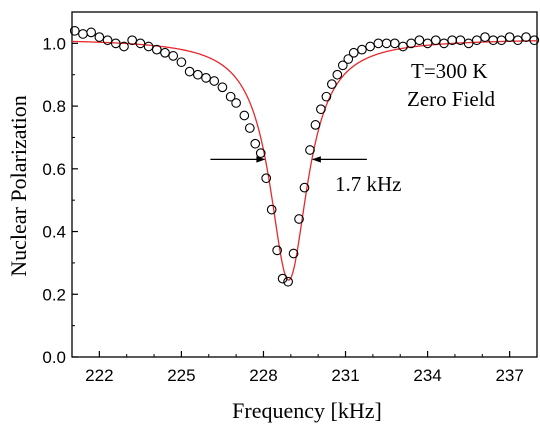 Image resolution: width=540 pixels, height=426 pixels. I want to click on x-axis-ticks: 222 225 228 231 234 237, so click(304, 368).